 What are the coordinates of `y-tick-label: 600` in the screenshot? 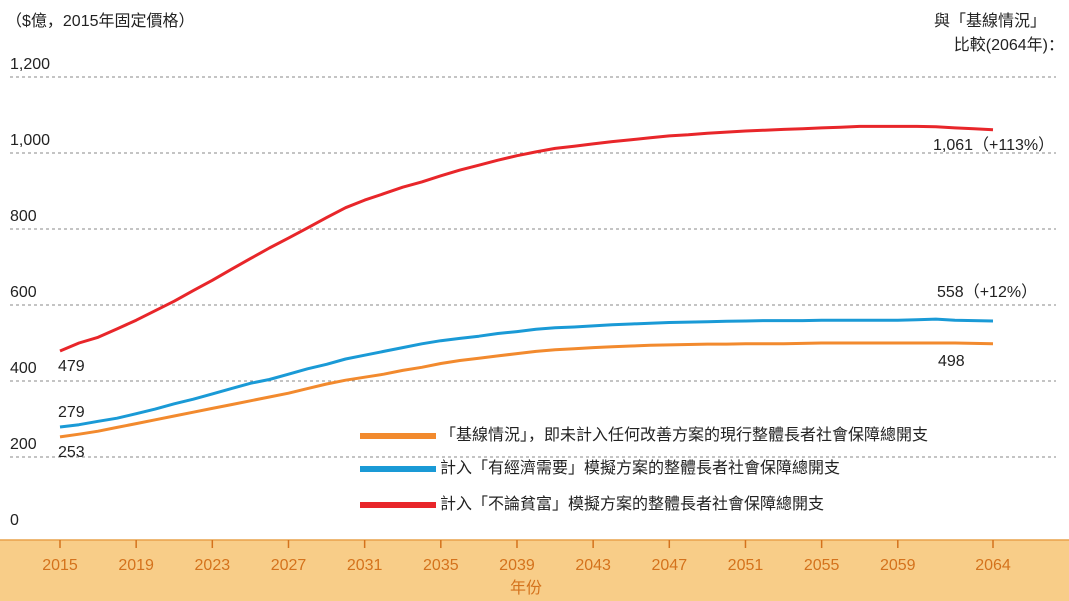 It's located at (23, 292).